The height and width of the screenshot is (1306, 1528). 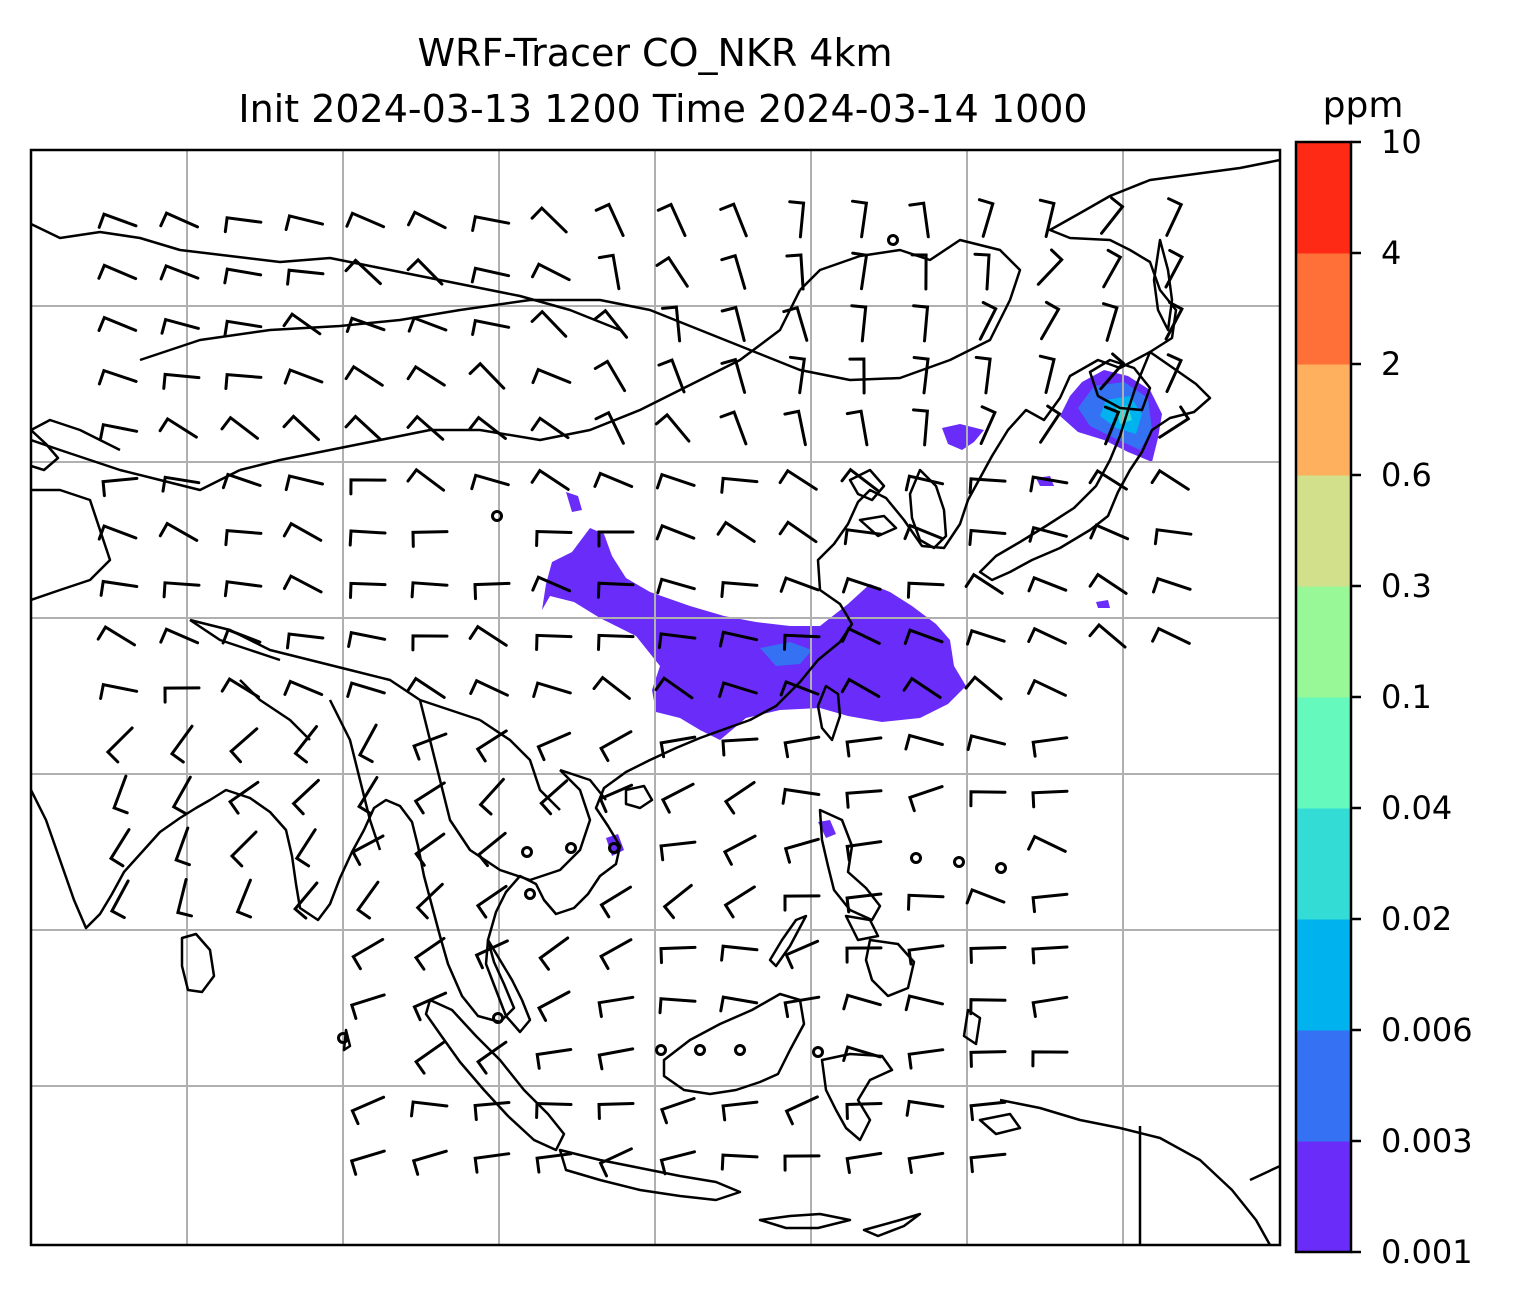 I want to click on plume-japan-south, so click(x=1103, y=604).